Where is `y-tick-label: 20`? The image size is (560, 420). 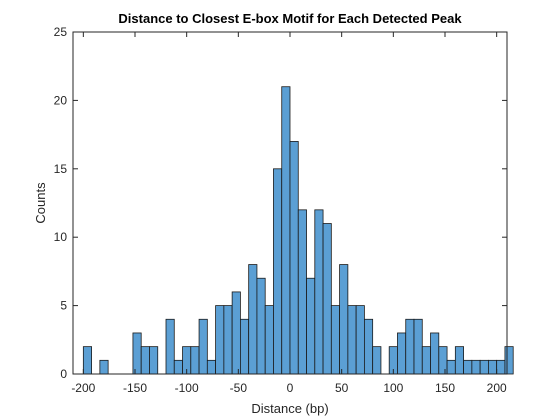 y-tick-label: 20 is located at coordinates (61, 100).